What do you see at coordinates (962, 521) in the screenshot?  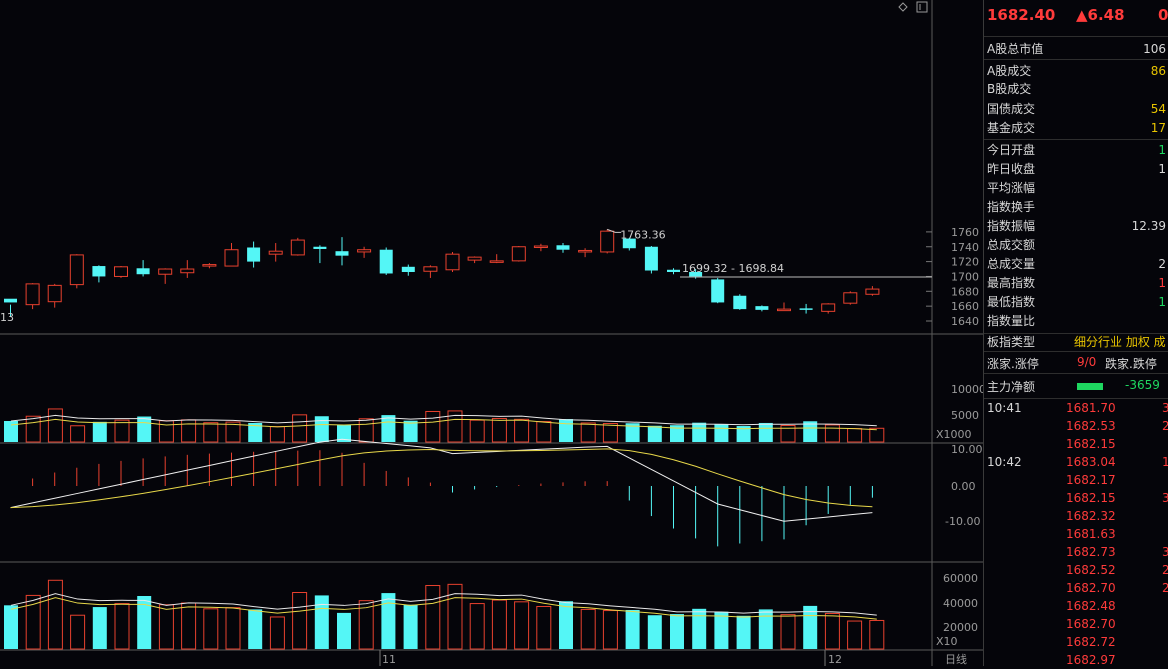 I see `macd-tick-label: -10.00` at bounding box center [962, 521].